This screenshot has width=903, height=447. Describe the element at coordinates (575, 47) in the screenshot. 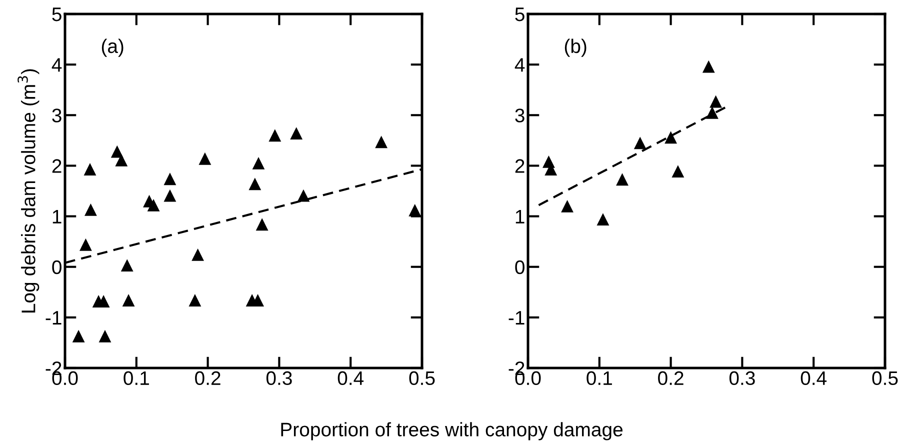

I see `annotation: (b)` at that location.